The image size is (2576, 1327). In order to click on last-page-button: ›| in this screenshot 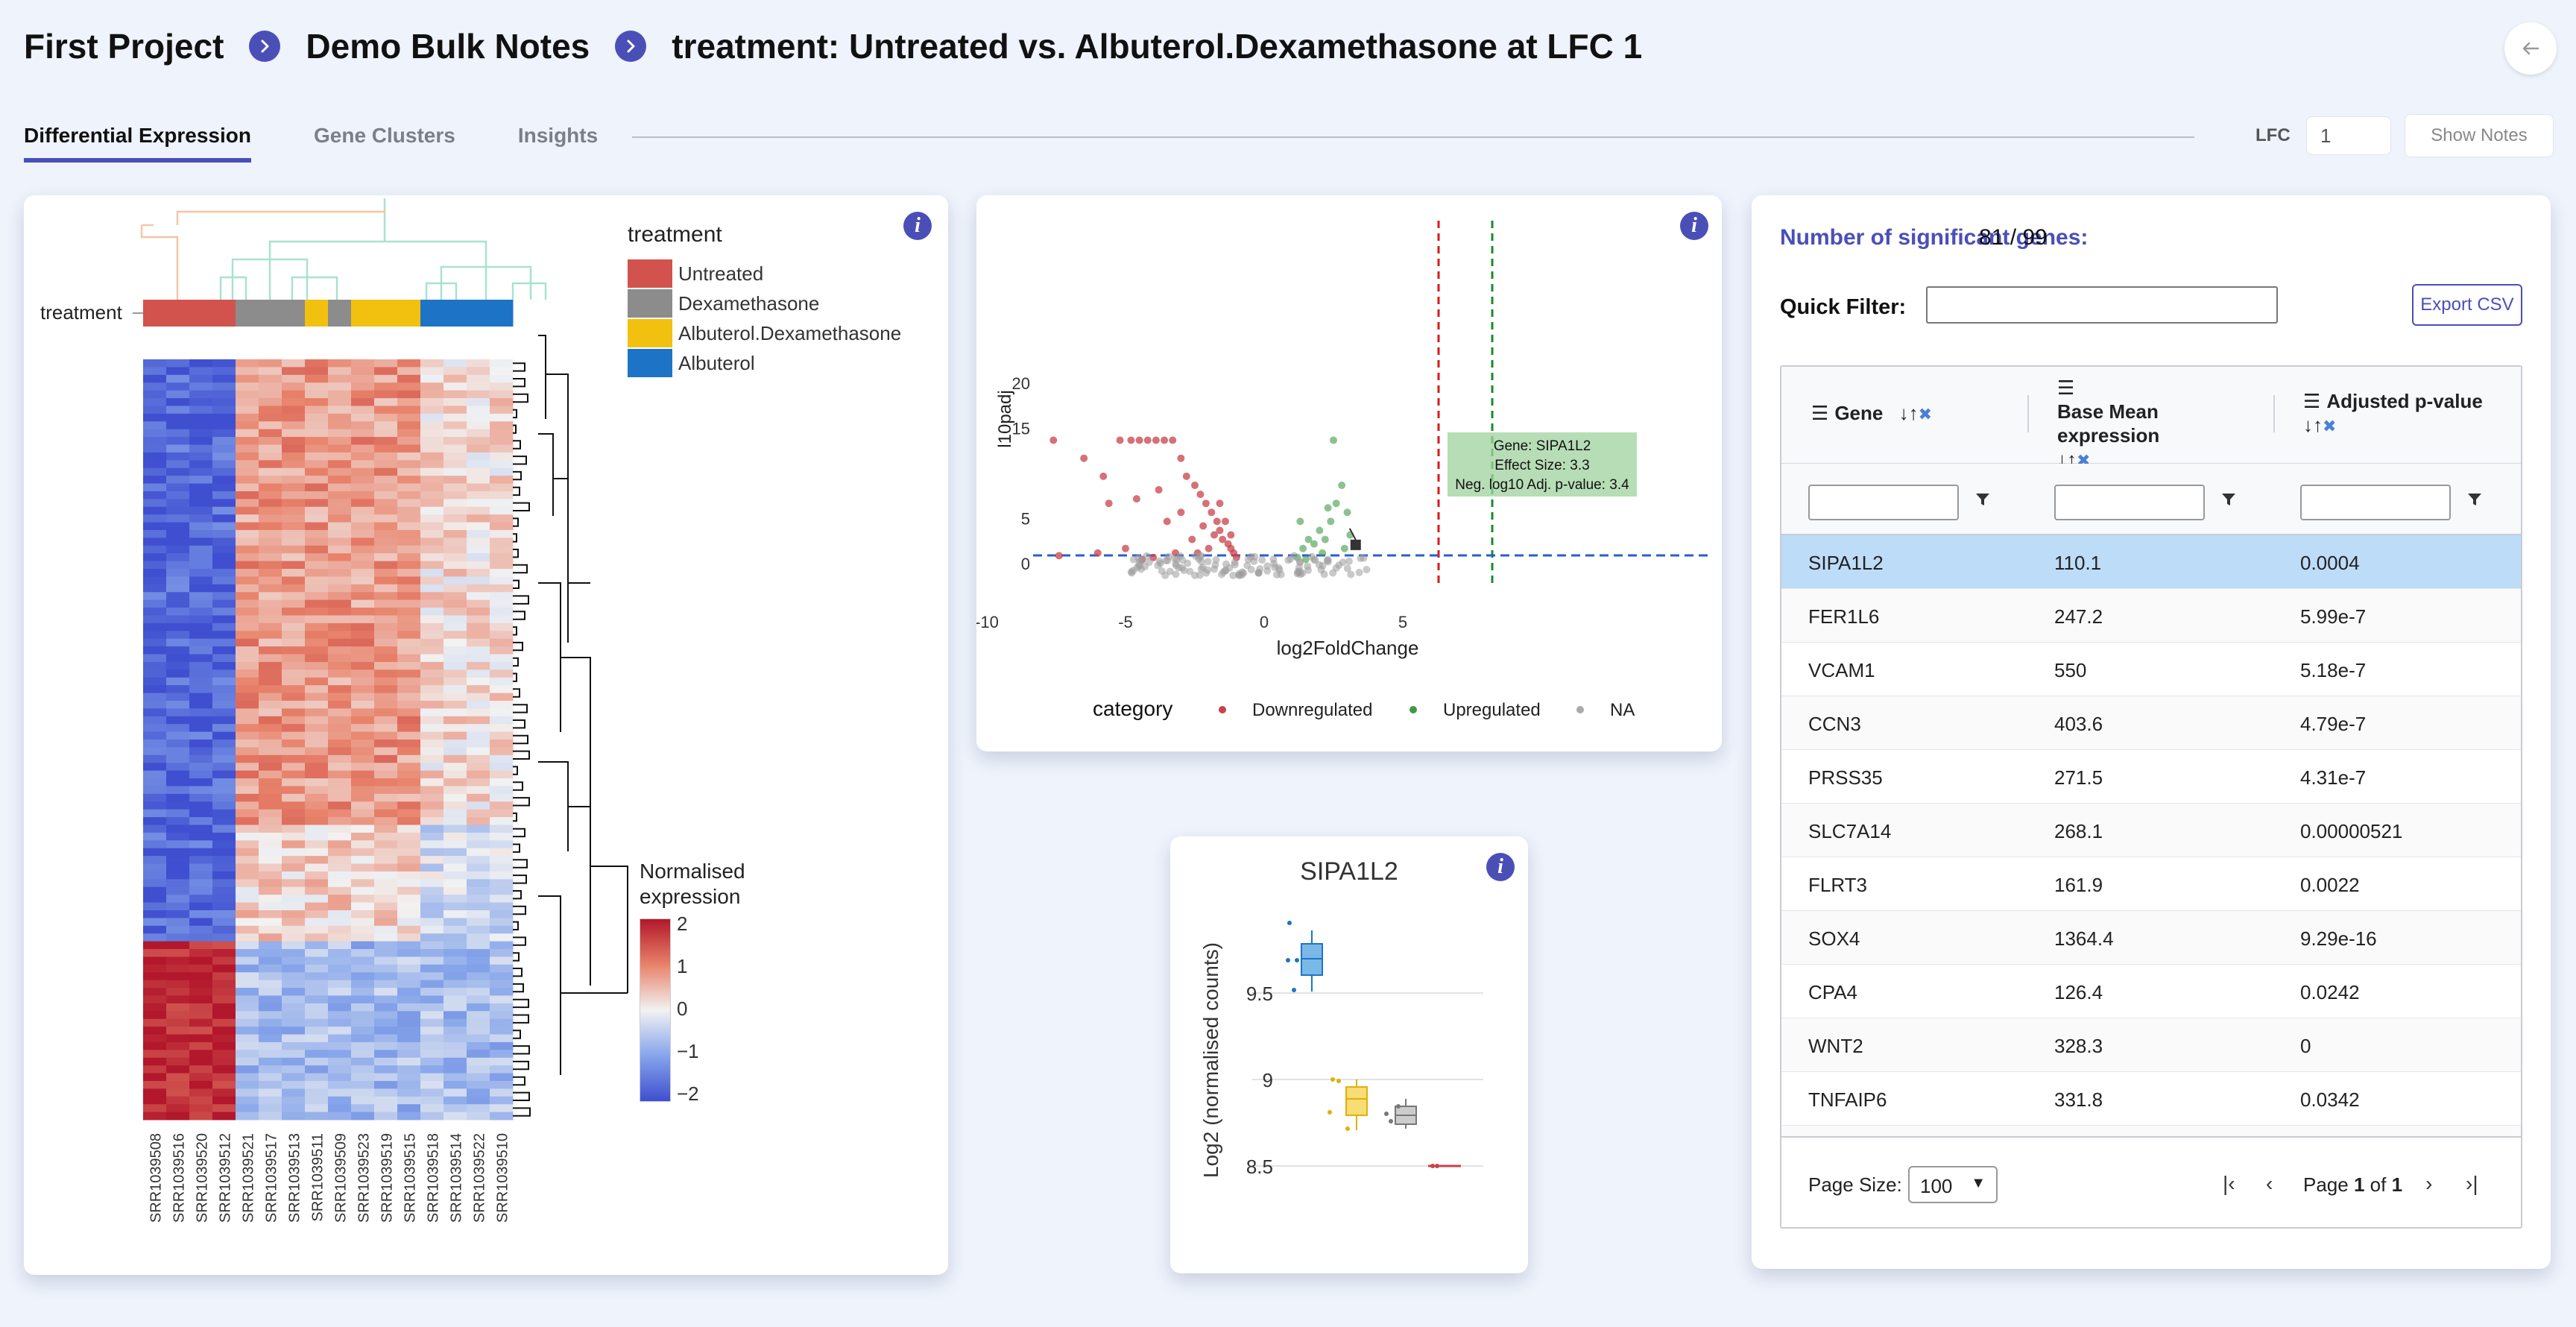, I will do `click(2472, 1183)`.